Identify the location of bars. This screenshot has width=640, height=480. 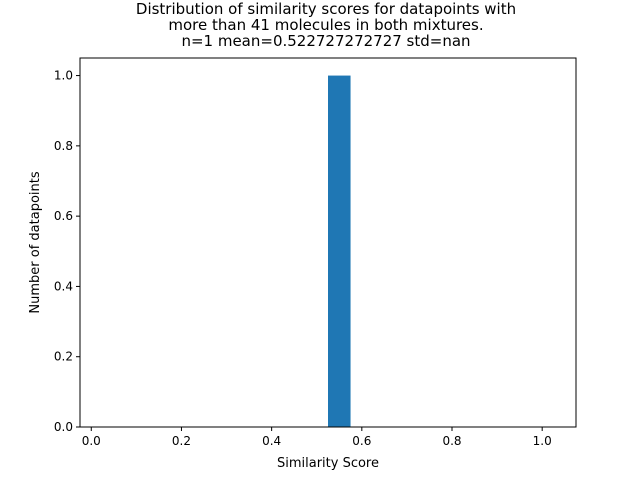
(339, 251).